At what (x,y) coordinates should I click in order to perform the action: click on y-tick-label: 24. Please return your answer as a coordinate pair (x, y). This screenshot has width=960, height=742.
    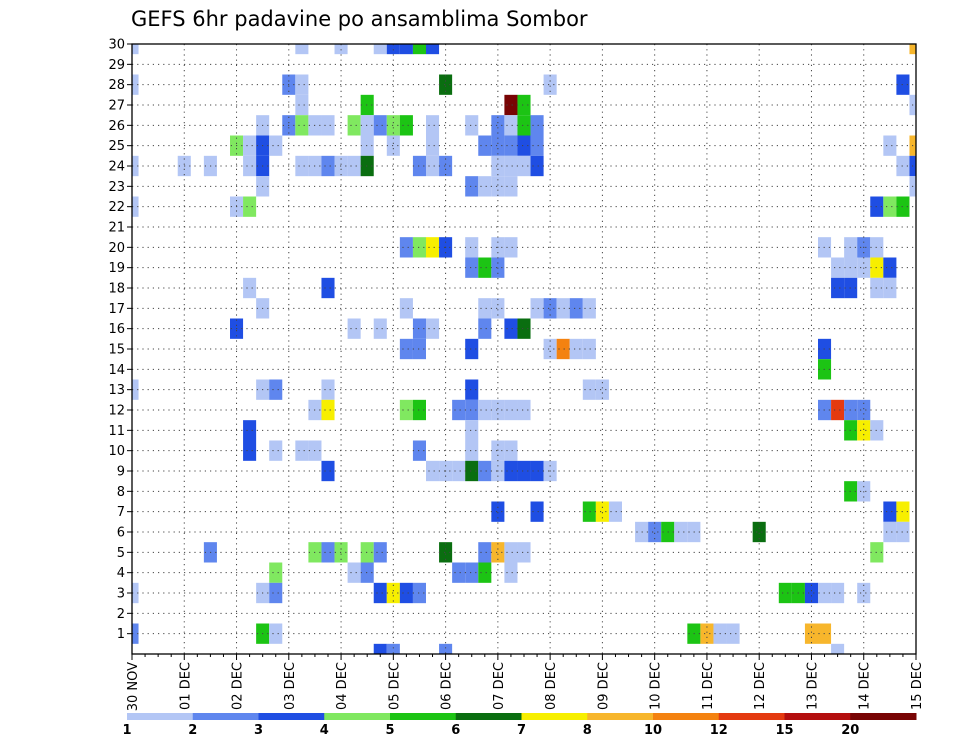
    Looking at the image, I should click on (116, 167).